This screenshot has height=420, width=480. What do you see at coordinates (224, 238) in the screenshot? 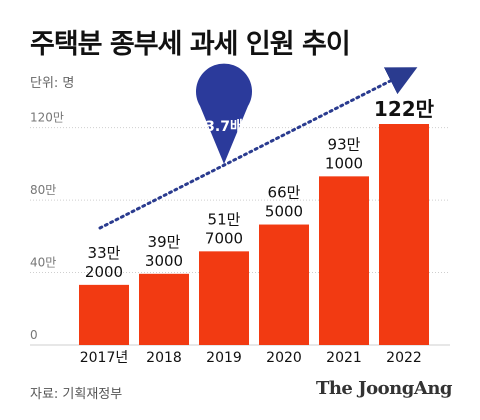
I see `data-label: 7000` at bounding box center [224, 238].